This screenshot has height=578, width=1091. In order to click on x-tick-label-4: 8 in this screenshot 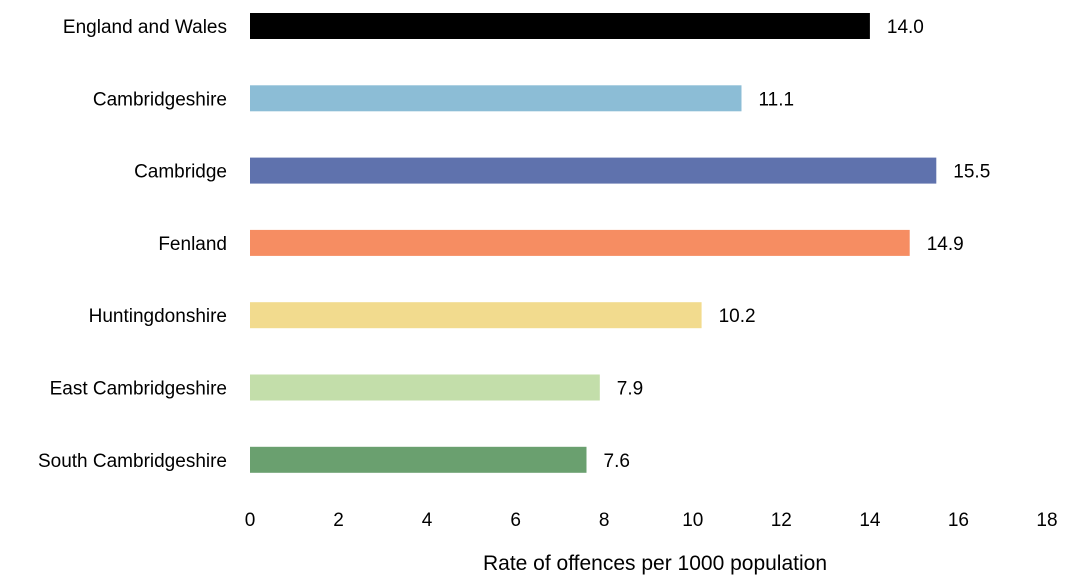, I will do `click(604, 520)`.